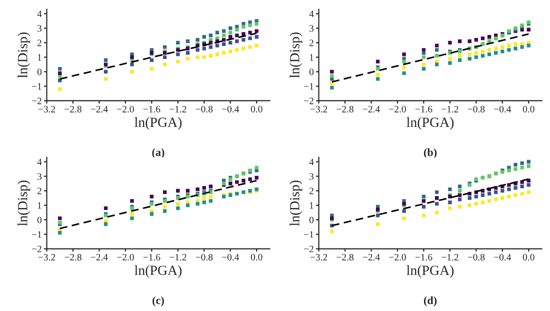  I want to click on annotation: (b), so click(430, 153).